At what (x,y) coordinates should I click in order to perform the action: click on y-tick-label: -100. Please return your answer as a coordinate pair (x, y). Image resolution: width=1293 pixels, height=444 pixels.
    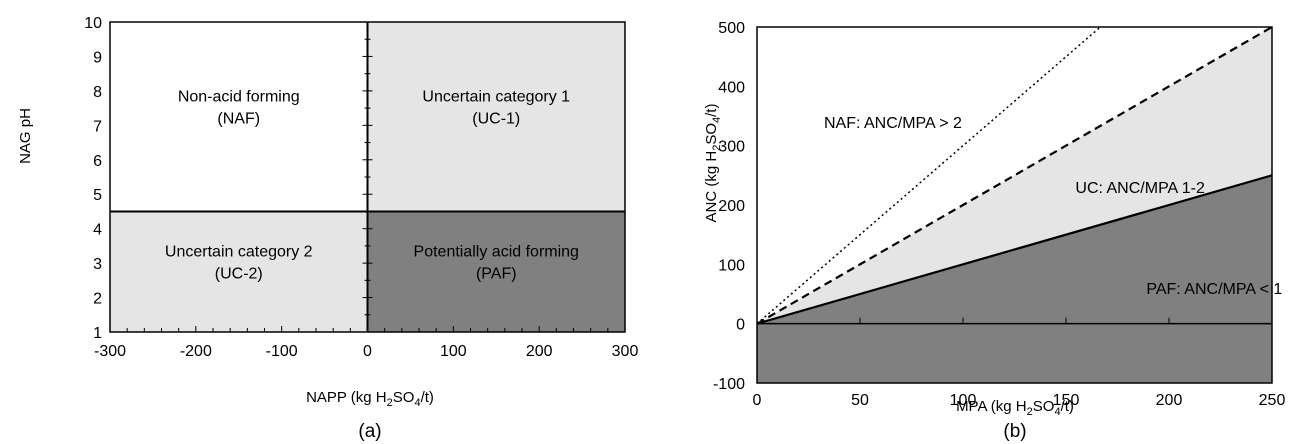
    Looking at the image, I should click on (729, 384).